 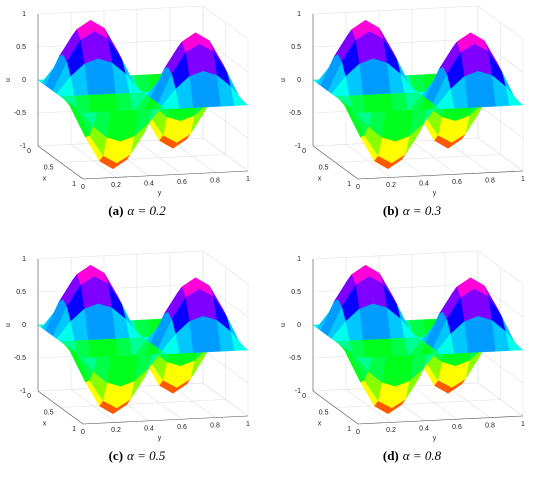 I want to click on caption-text: α = 0.8, so click(x=422, y=455).